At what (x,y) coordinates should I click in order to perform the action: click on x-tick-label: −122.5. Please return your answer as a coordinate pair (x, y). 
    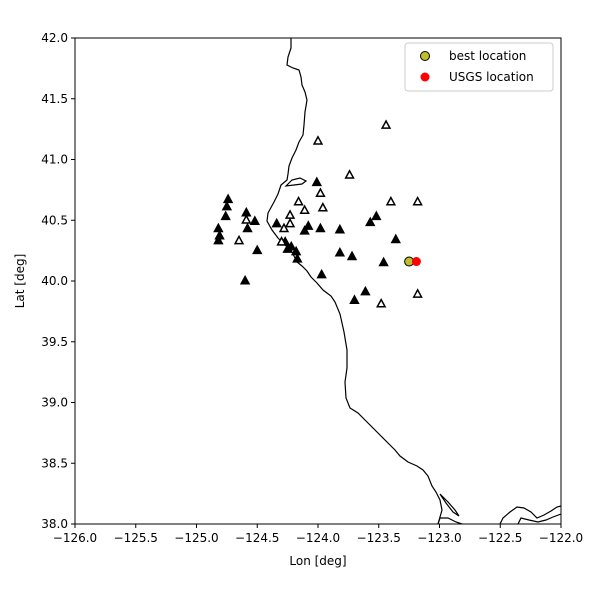
    Looking at the image, I should click on (500, 538).